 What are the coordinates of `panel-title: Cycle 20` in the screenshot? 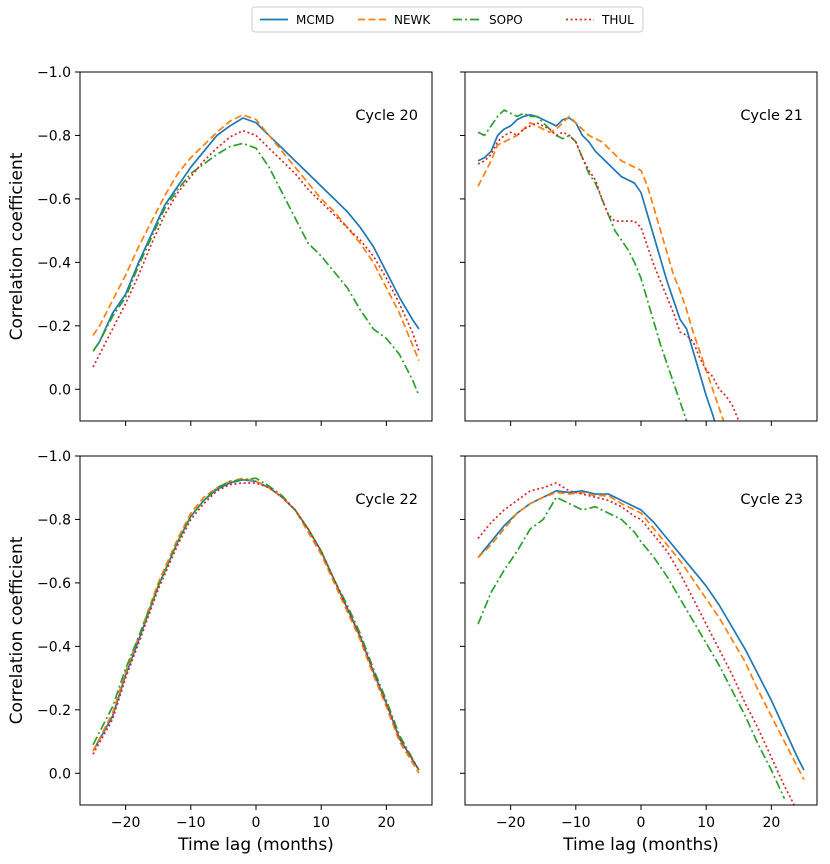 It's located at (386, 116).